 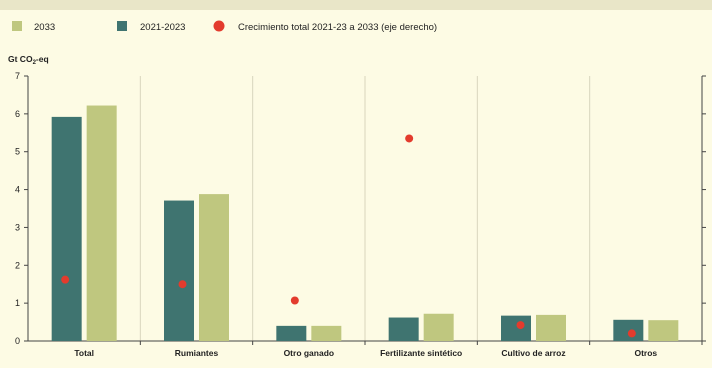 I want to click on x-tick-label: Otro ganado, so click(x=309, y=353).